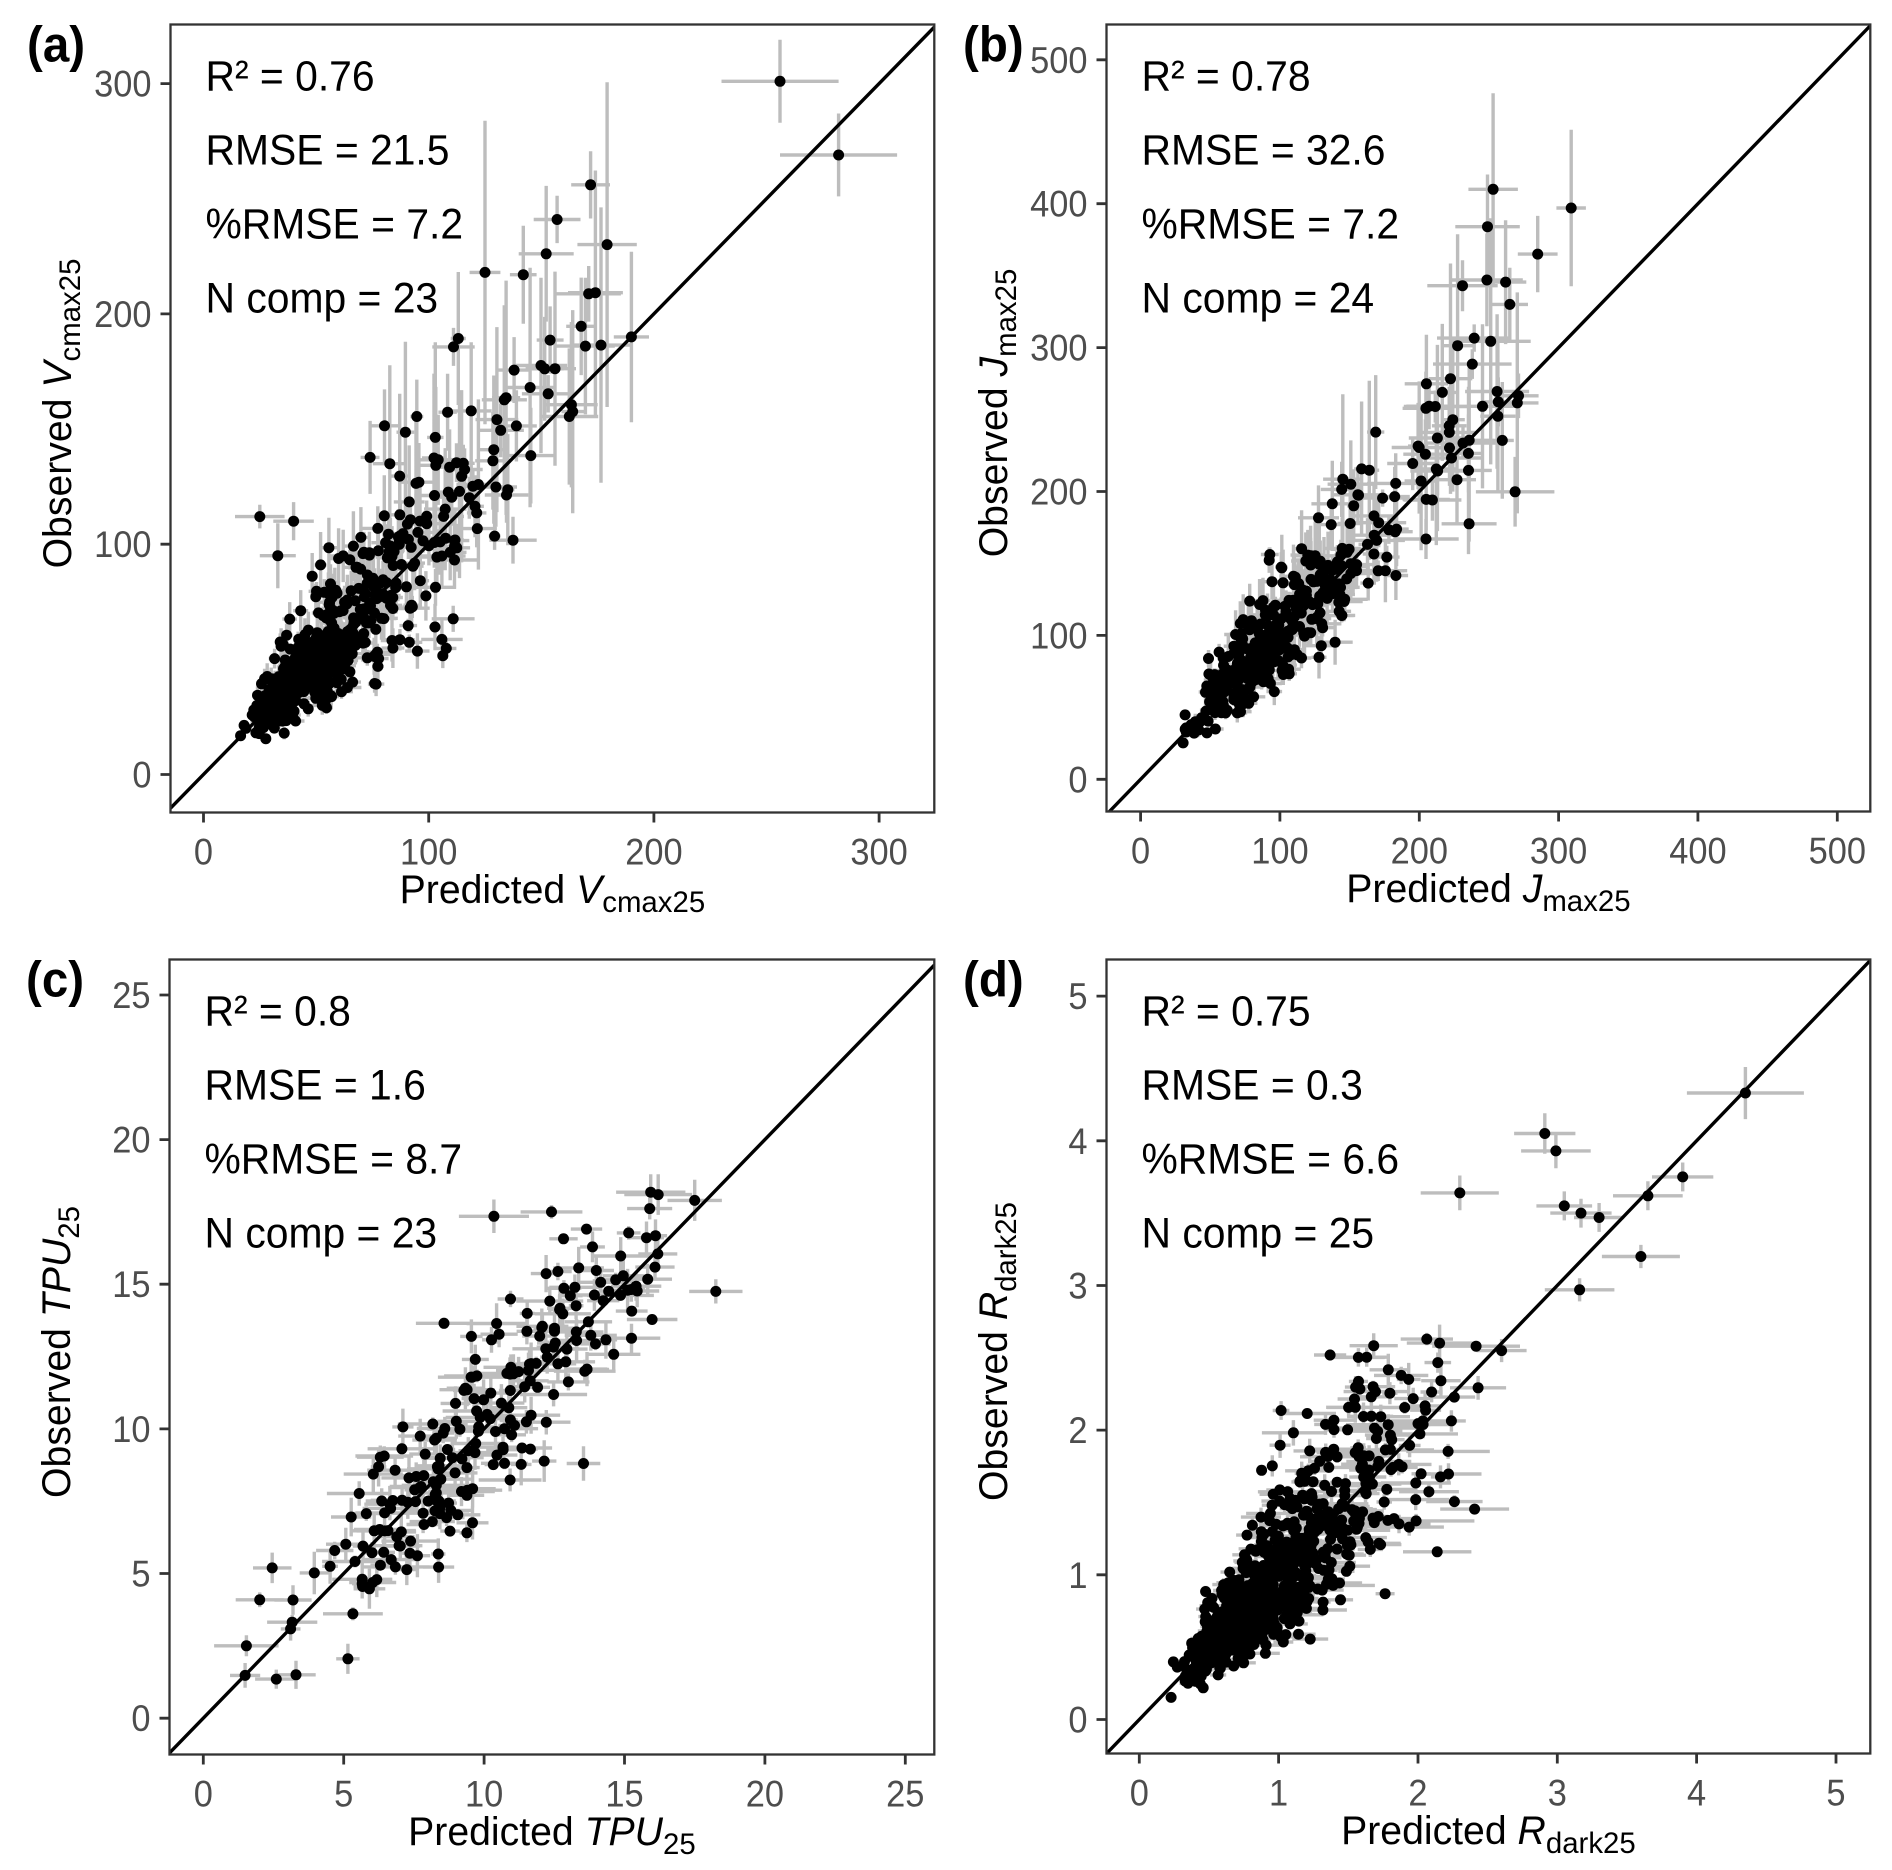 This screenshot has height=1870, width=1892. What do you see at coordinates (993, 44) in the screenshot?
I see `svg-text: (b)` at bounding box center [993, 44].